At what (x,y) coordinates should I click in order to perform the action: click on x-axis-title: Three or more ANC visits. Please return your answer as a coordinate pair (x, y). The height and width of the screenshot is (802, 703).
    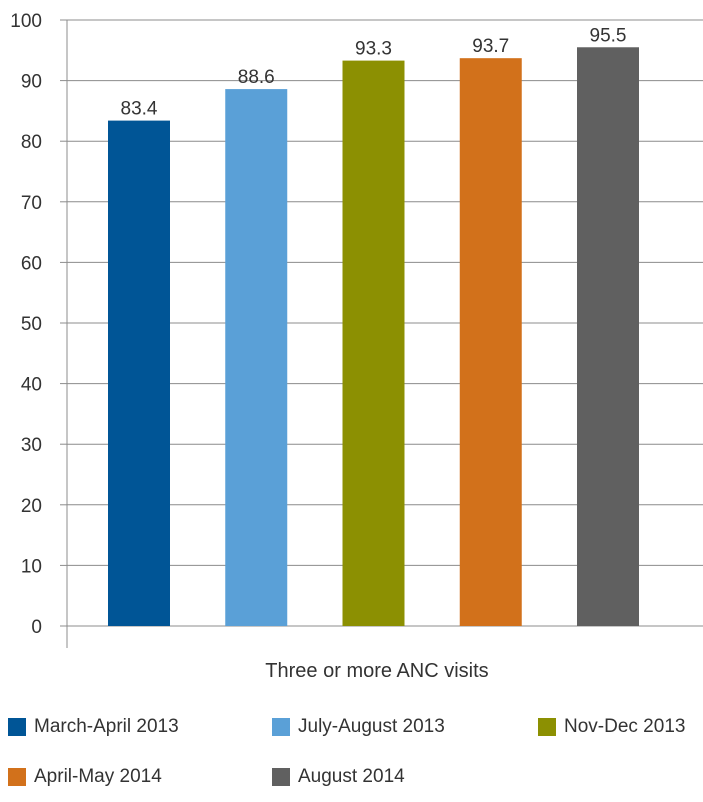
    Looking at the image, I should click on (376, 671).